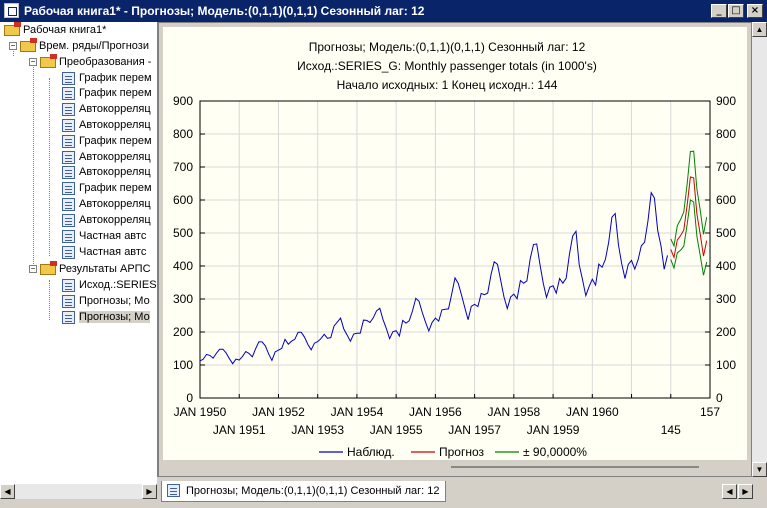 The height and width of the screenshot is (508, 767). What do you see at coordinates (78, 491) in the screenshot?
I see `tree-horizontal-scrollbar: ◀ ▶` at bounding box center [78, 491].